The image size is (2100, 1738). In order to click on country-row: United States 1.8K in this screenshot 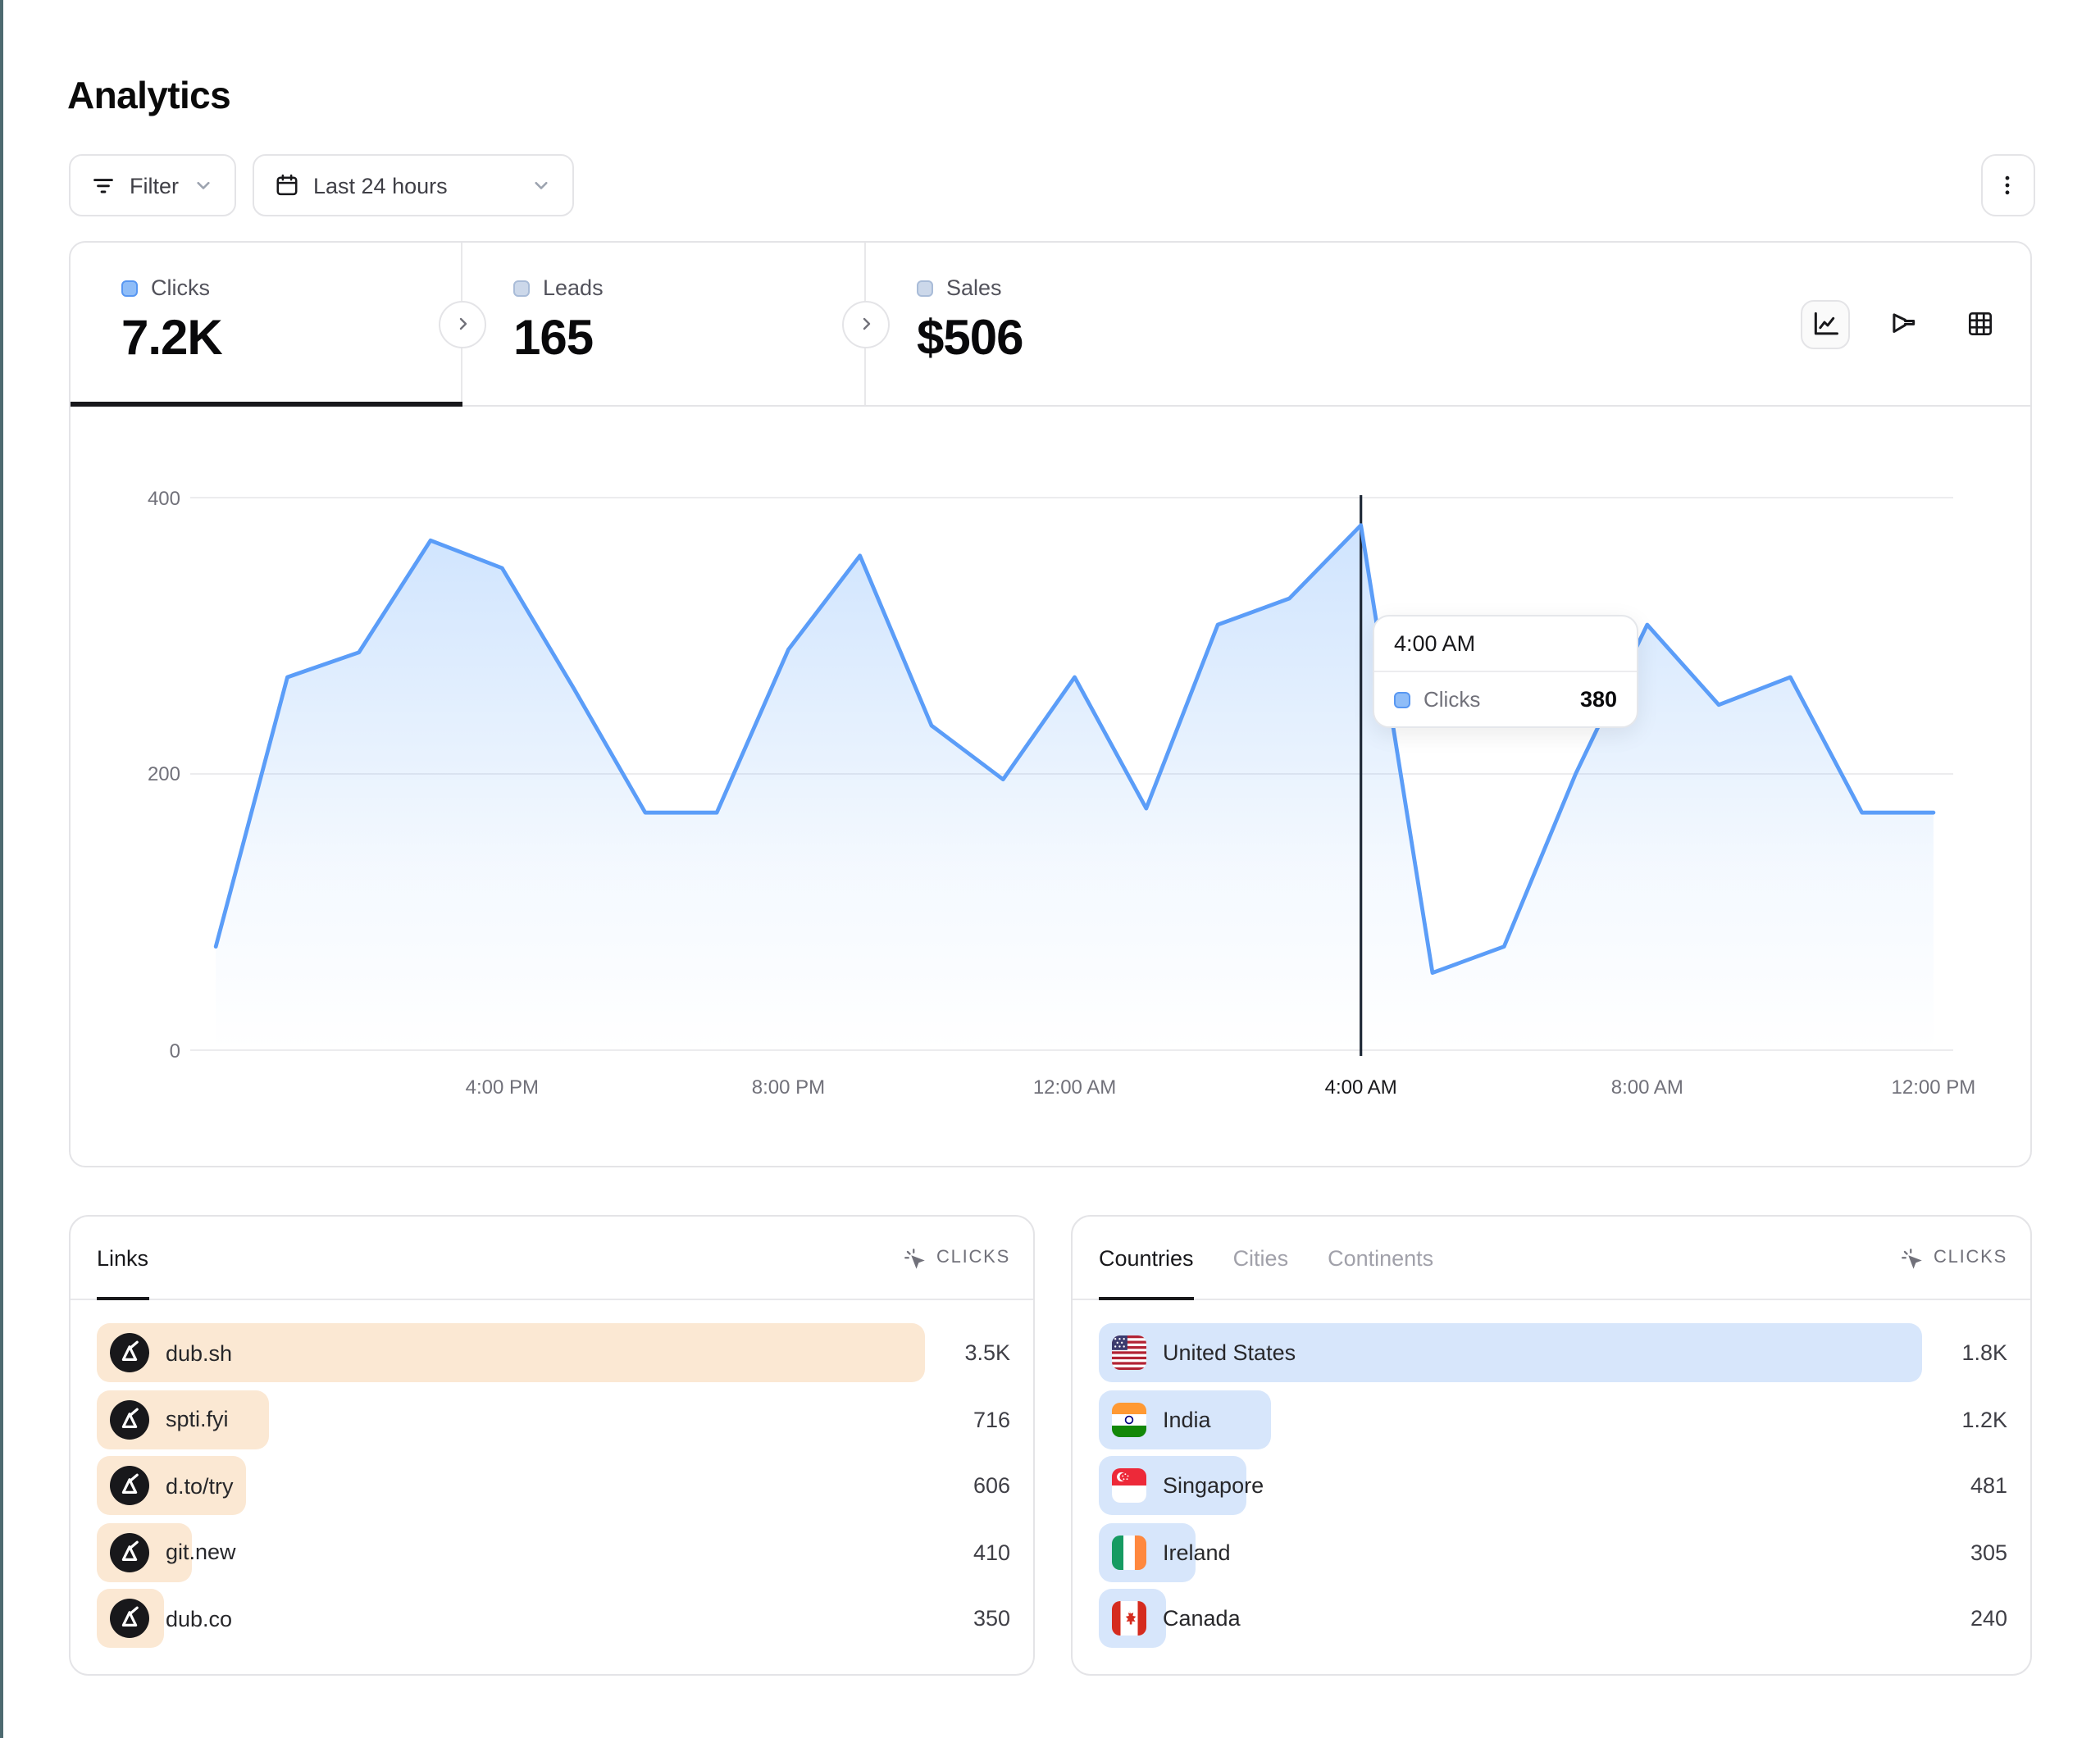, I will do `click(1553, 1352)`.